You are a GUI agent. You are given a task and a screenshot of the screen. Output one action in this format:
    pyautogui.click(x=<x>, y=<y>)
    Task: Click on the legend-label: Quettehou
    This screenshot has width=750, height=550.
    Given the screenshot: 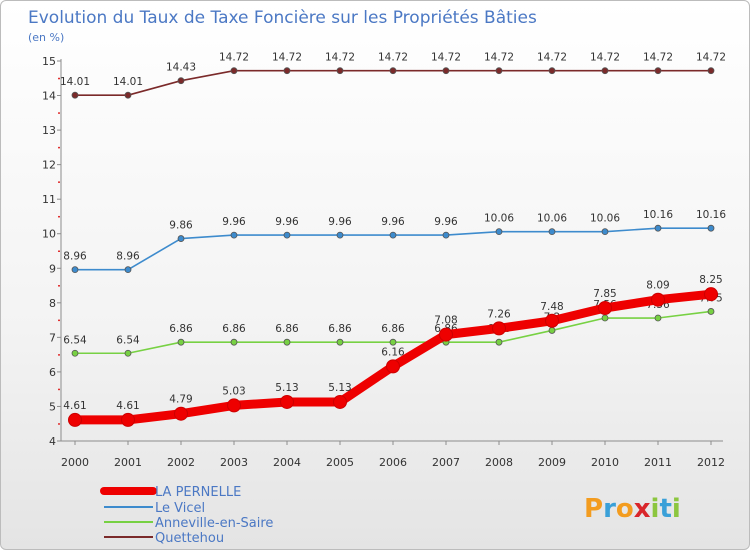 What is the action you would take?
    pyautogui.click(x=189, y=538)
    